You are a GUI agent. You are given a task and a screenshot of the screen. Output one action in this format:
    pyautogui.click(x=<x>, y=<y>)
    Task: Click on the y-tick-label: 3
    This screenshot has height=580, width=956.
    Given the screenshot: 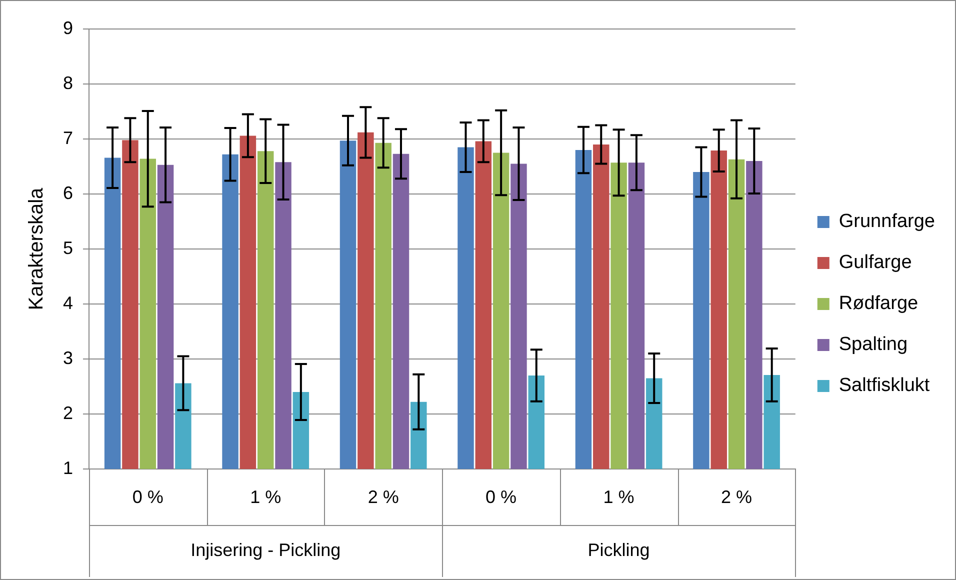 What is the action you would take?
    pyautogui.click(x=68, y=358)
    